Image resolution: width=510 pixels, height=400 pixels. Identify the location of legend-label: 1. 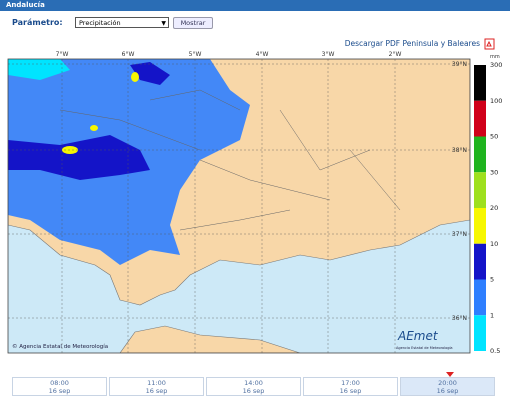
(492, 315).